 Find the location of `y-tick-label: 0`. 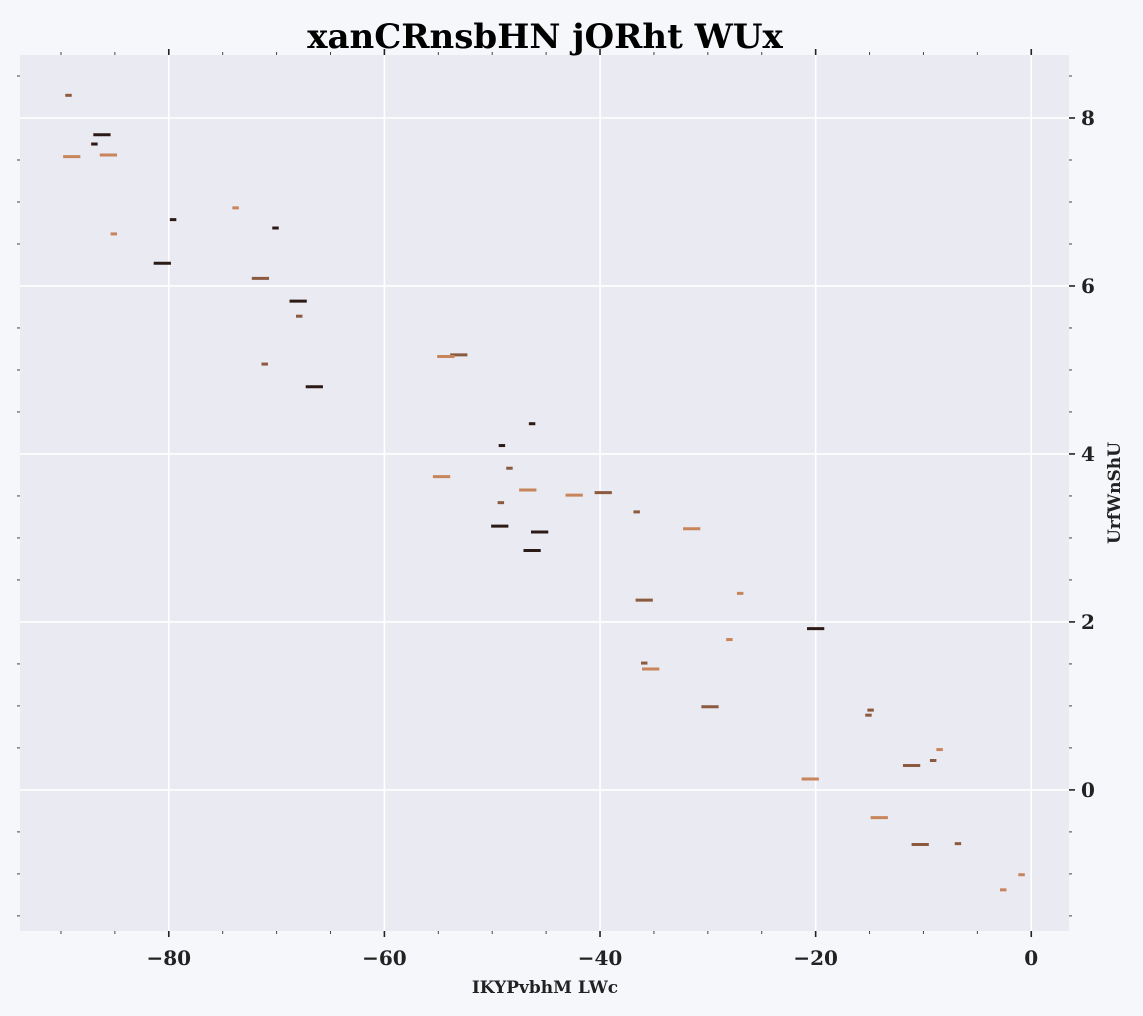

y-tick-label: 0 is located at coordinates (1088, 790).